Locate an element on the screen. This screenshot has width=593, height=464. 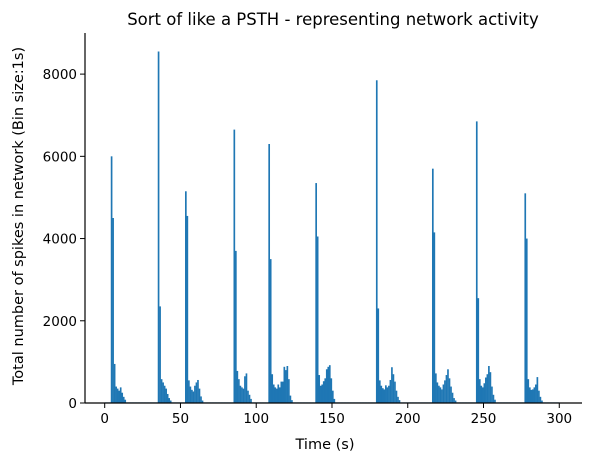
y-tick-label: 6000 is located at coordinates (60, 157).